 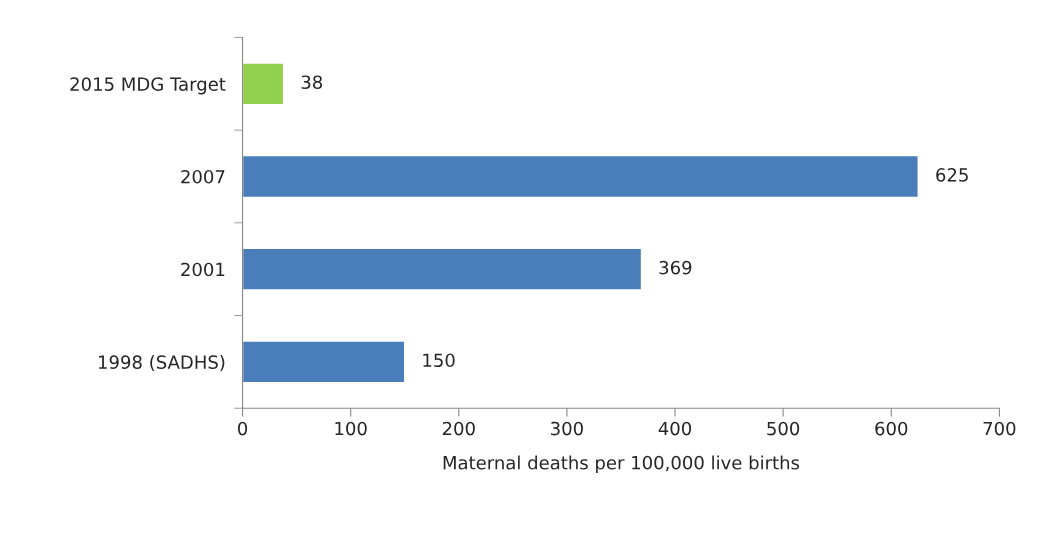 What do you see at coordinates (203, 269) in the screenshot?
I see `y-tick-label: 2001` at bounding box center [203, 269].